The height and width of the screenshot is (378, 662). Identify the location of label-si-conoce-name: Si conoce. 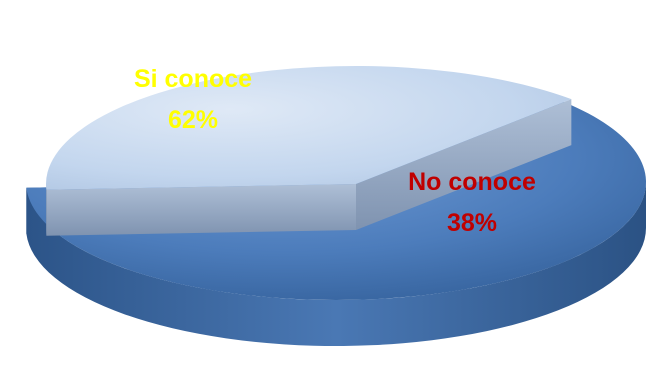
(193, 79).